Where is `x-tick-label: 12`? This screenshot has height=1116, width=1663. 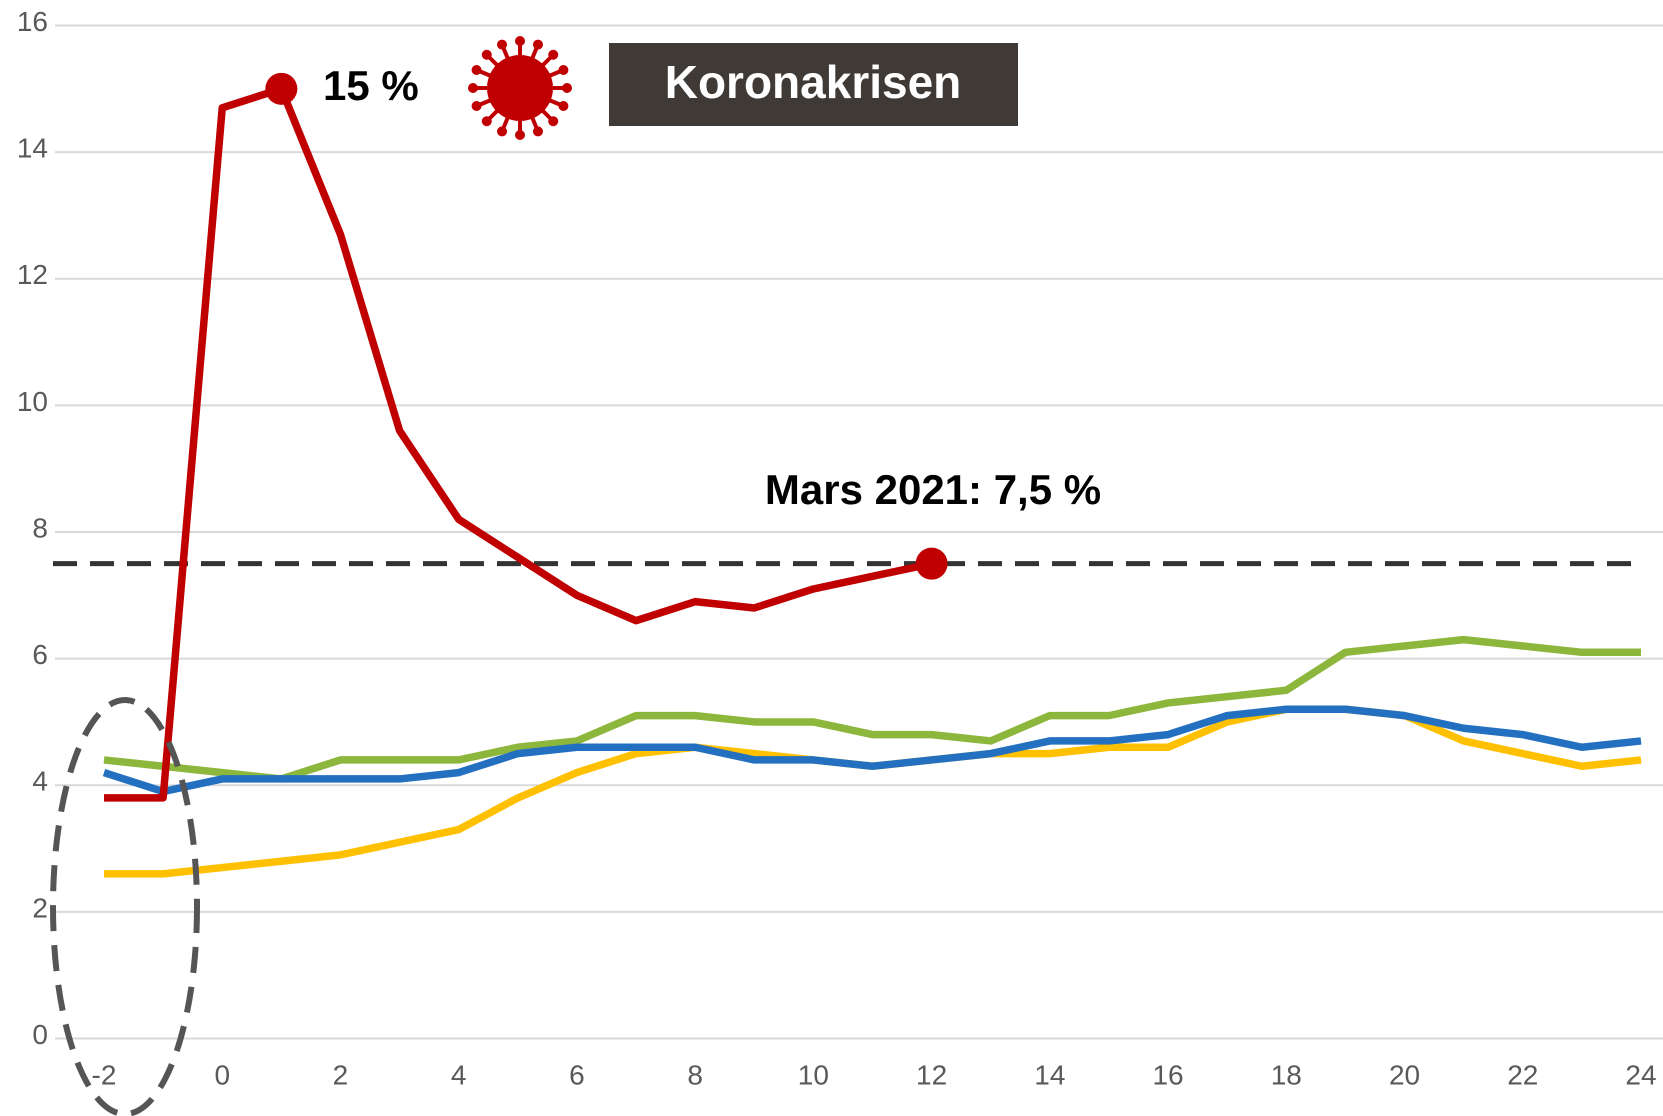
x-tick-label: 12 is located at coordinates (931, 1074).